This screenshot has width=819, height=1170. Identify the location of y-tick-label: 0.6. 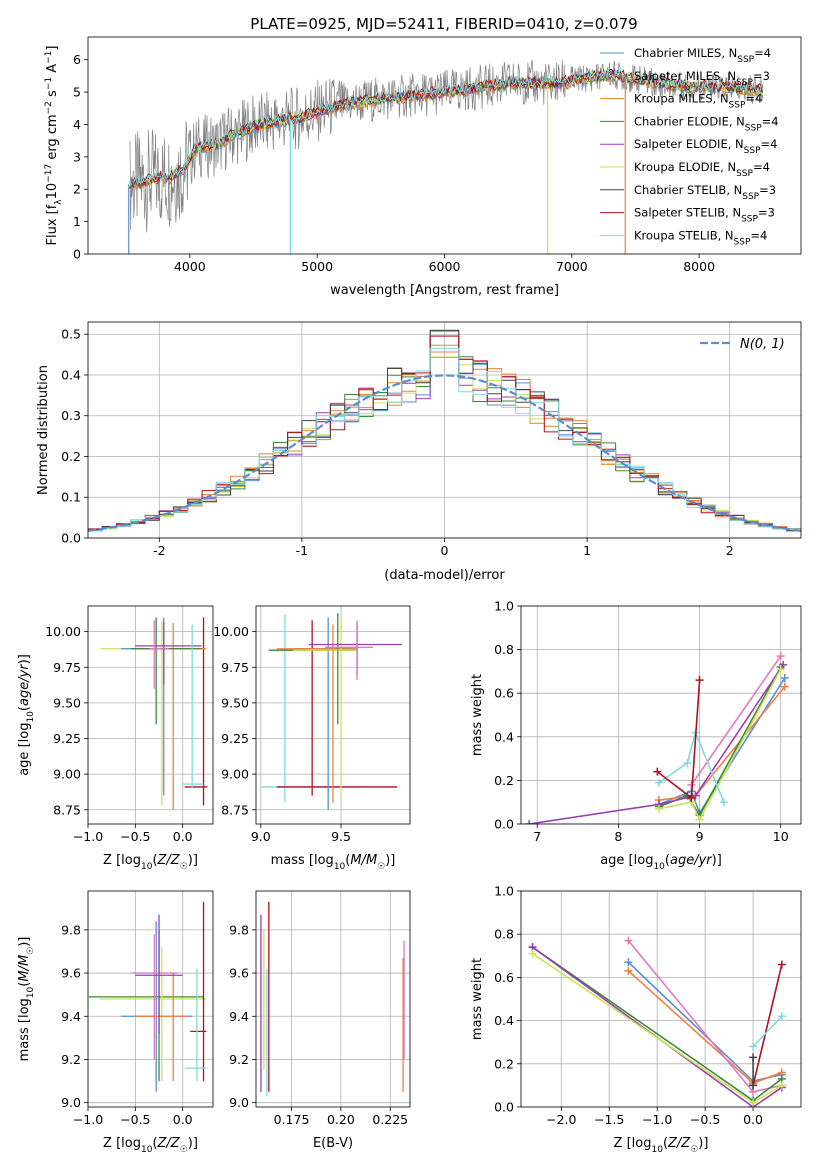
(504, 977).